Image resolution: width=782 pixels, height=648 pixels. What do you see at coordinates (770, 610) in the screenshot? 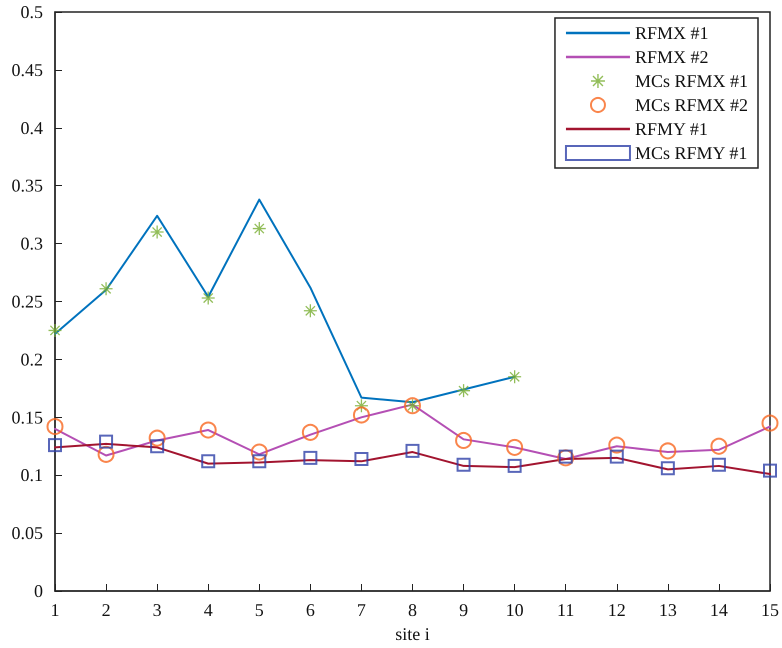
I see `x-tick-label: 15` at bounding box center [770, 610].